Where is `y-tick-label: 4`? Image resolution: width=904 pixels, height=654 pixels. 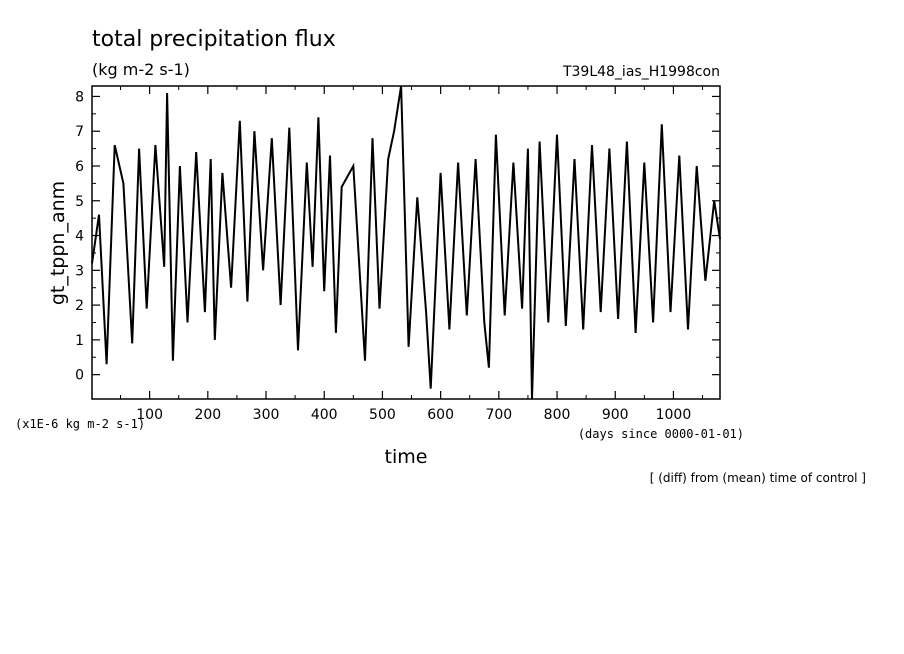
y-tick-label: 4 is located at coordinates (79, 237).